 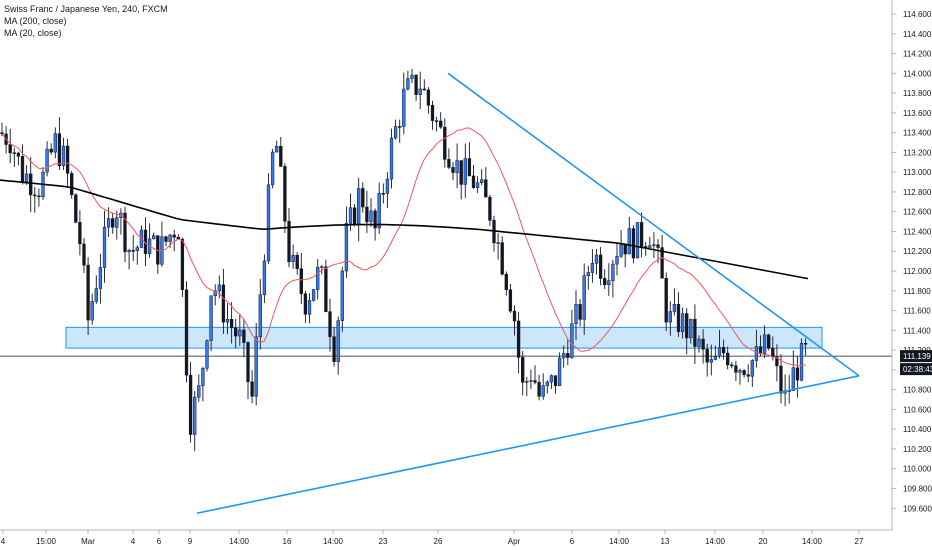 What do you see at coordinates (917, 54) in the screenshot?
I see `price-tick-label: 114.200` at bounding box center [917, 54].